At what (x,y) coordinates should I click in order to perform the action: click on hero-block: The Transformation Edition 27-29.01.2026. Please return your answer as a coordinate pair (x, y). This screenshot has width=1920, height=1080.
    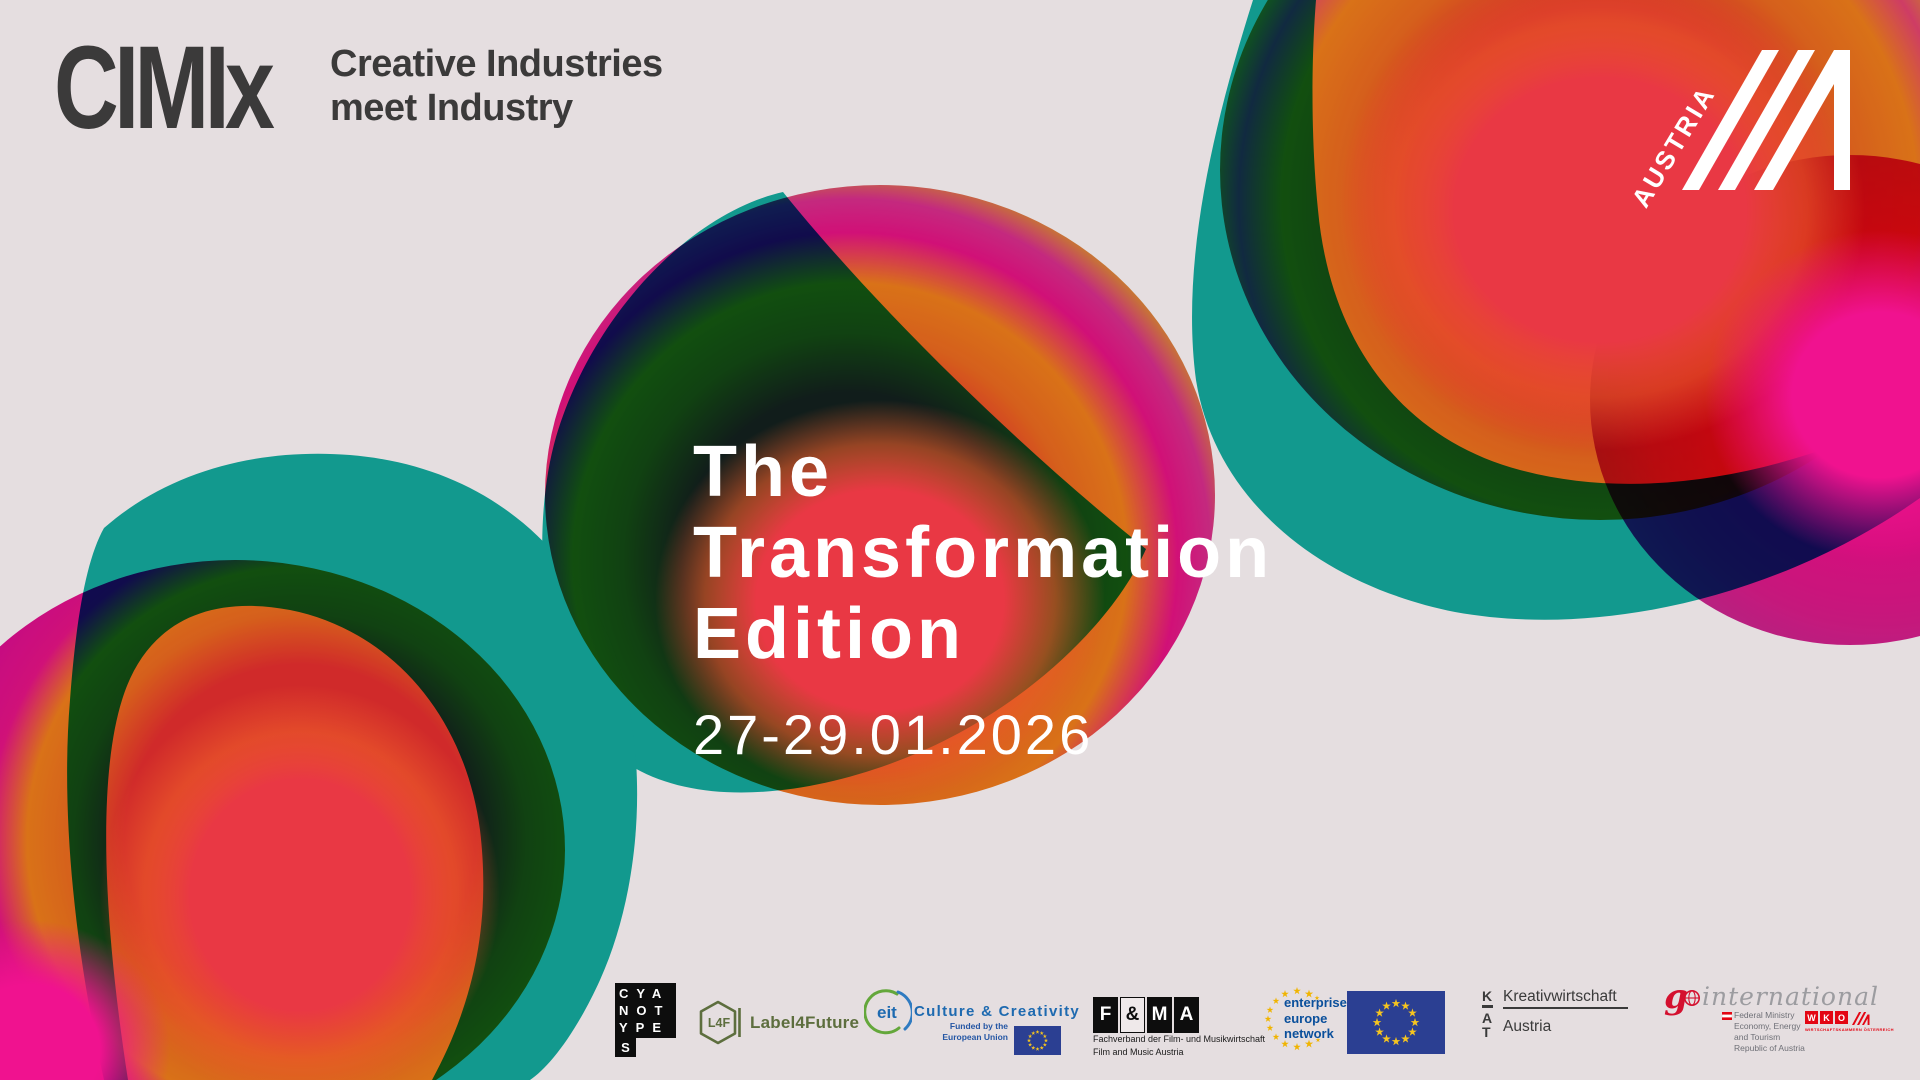
    Looking at the image, I should click on (983, 599).